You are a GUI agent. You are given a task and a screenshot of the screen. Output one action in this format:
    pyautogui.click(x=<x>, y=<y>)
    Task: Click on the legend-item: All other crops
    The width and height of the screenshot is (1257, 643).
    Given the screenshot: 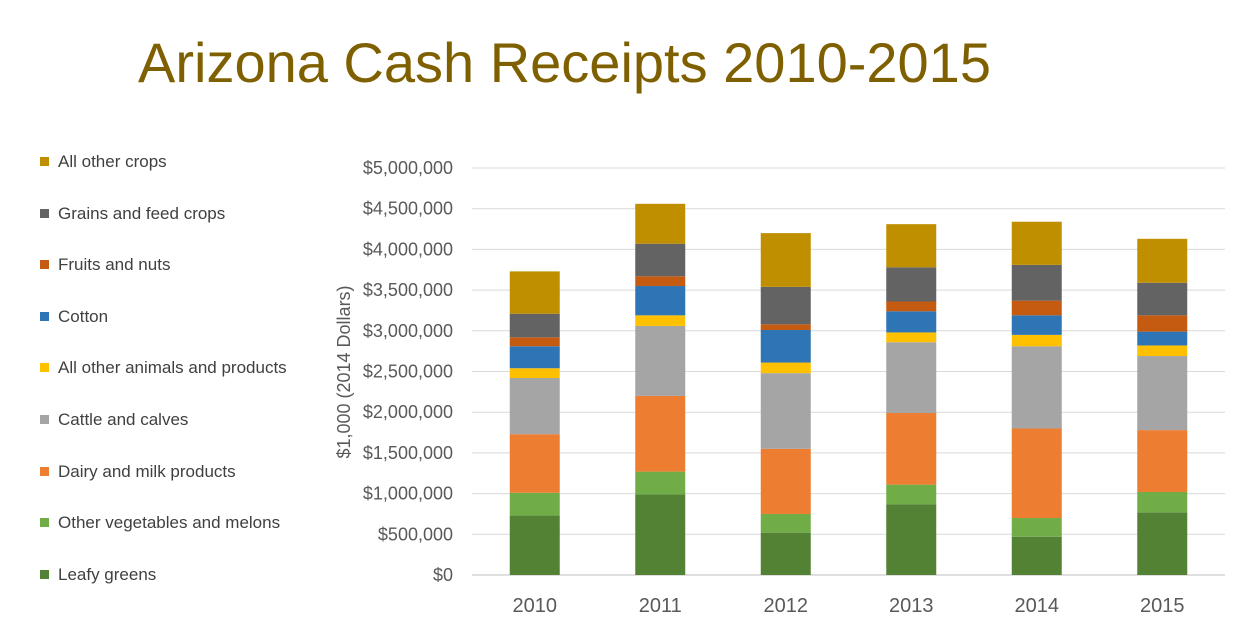 What is the action you would take?
    pyautogui.click(x=169, y=161)
    